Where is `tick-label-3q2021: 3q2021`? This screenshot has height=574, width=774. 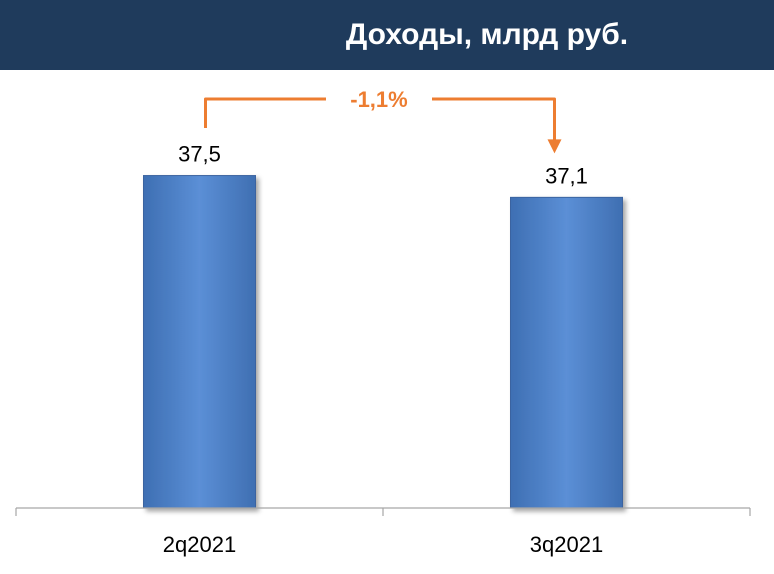
tick-label-3q2021: 3q2021 is located at coordinates (566, 544).